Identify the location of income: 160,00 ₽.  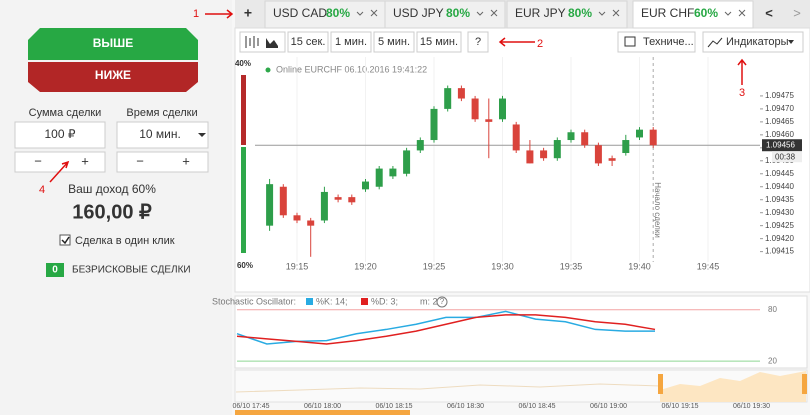
(112, 212).